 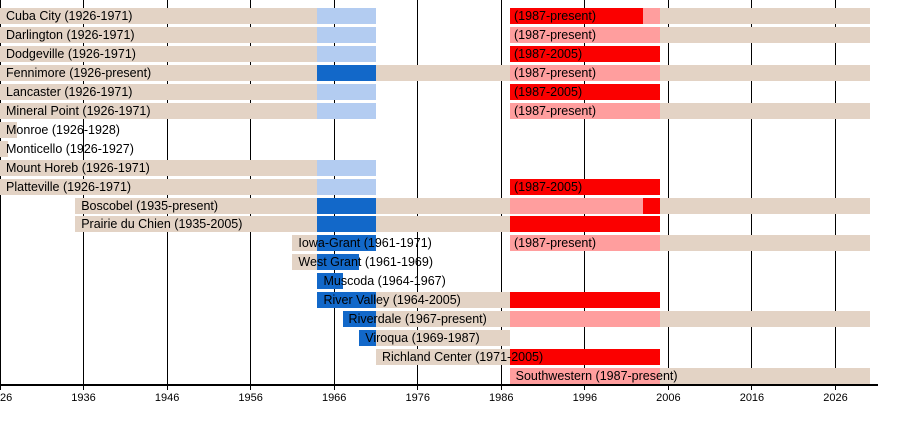 What do you see at coordinates (418, 387) in the screenshot?
I see `axis-tick-1976` at bounding box center [418, 387].